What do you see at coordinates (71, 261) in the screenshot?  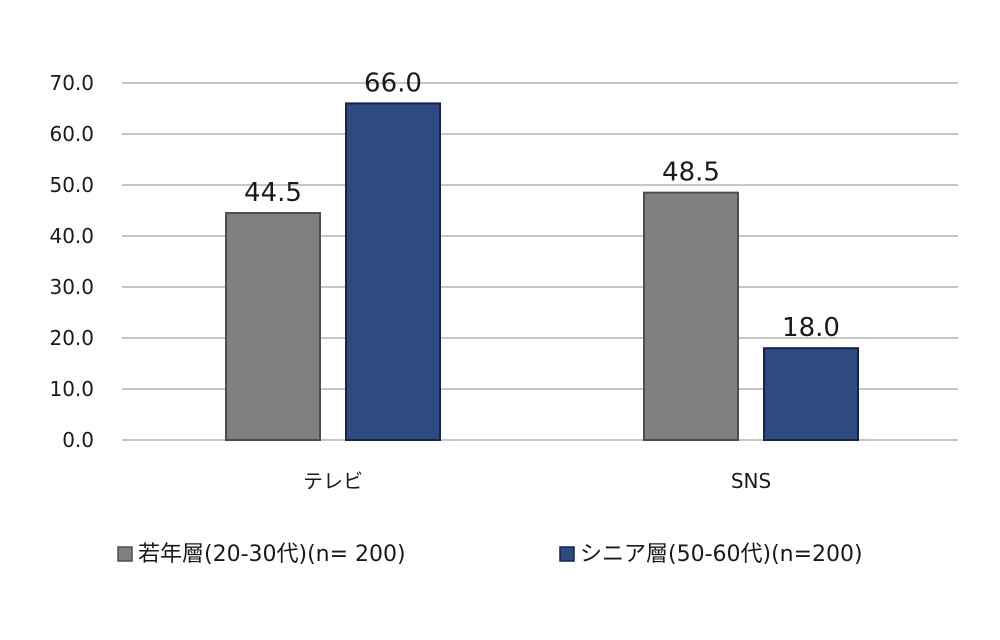 I see `y-axis-ticks: 0.0 10.0 20.0 30.0 40.0 50.0 60.0 70.0` at bounding box center [71, 261].